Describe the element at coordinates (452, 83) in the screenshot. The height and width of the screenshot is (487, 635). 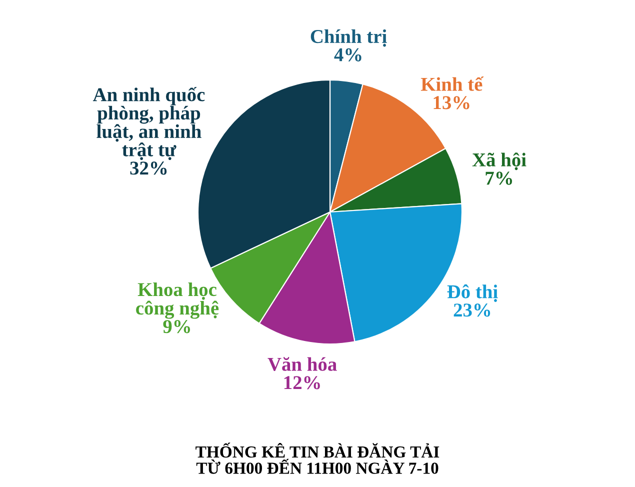
I see `slice-label: Kinh tế` at that location.